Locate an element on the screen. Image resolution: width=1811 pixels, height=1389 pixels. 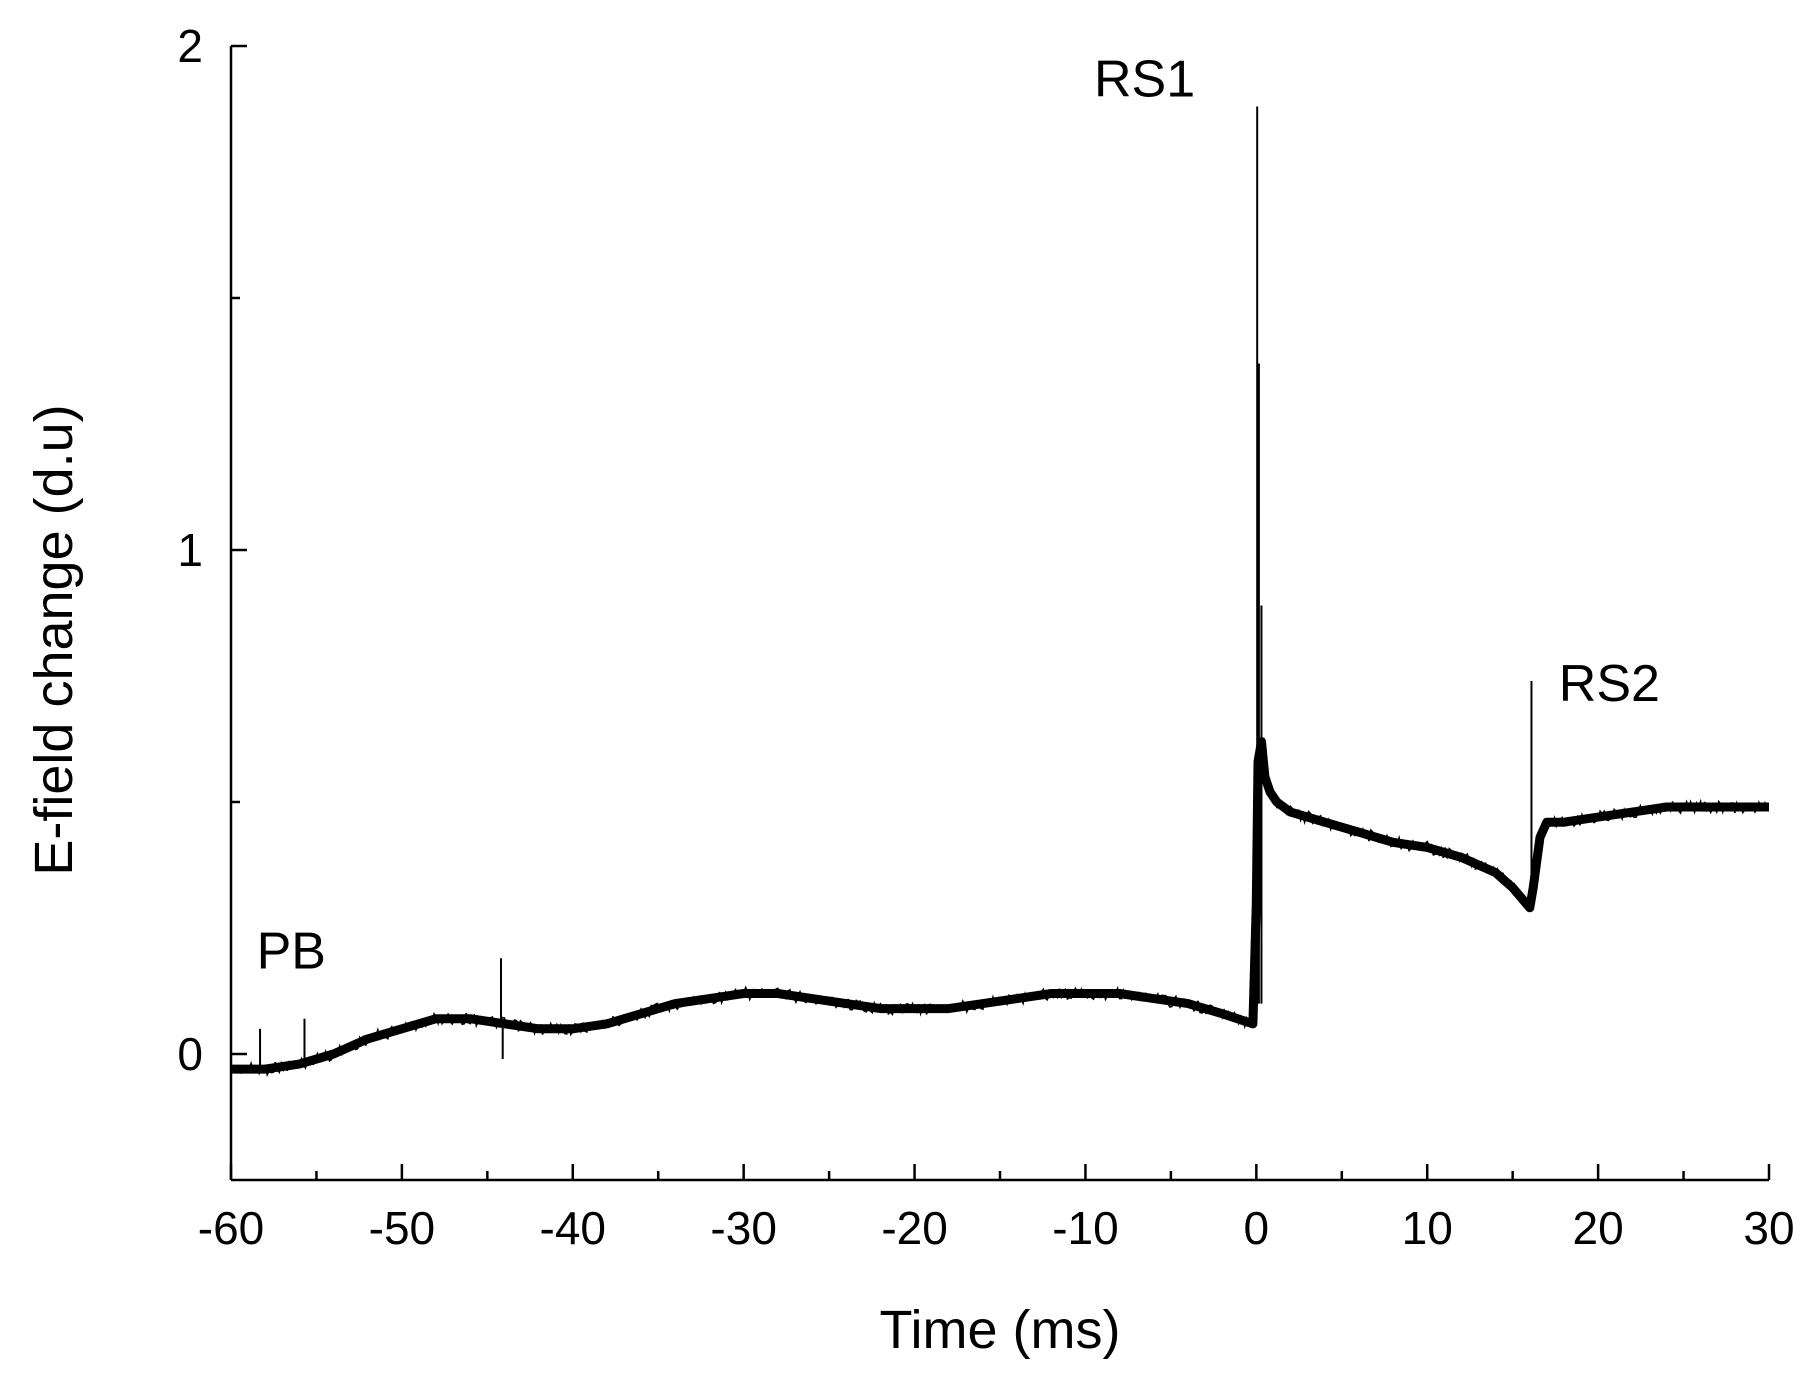
x-axis-title: Time (ms) is located at coordinates (1000, 1330).